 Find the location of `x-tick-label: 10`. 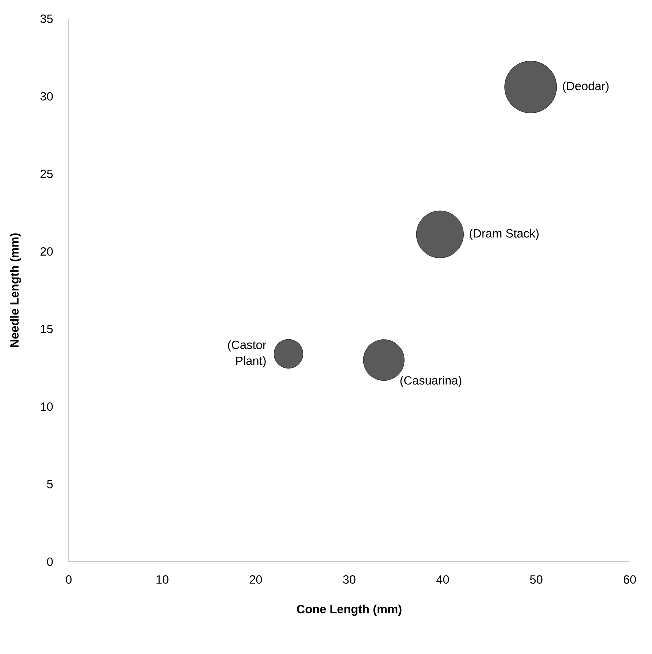

x-tick-label: 10 is located at coordinates (162, 580).